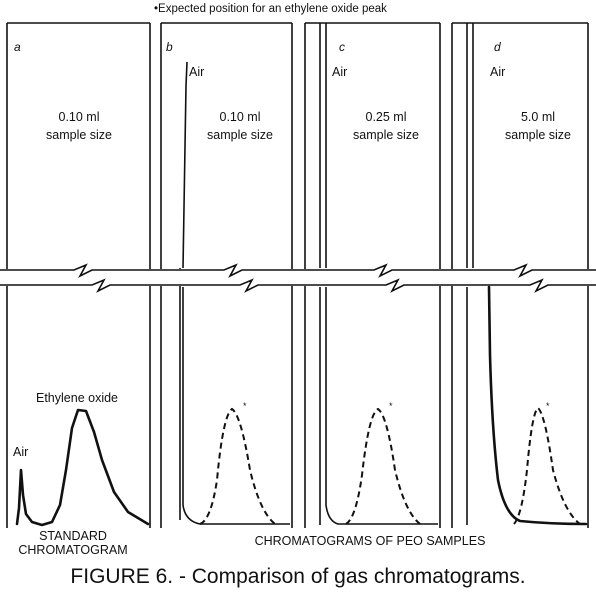 Image resolution: width=596 pixels, height=592 pixels. I want to click on panel-c-caption: sample size, so click(386, 135).